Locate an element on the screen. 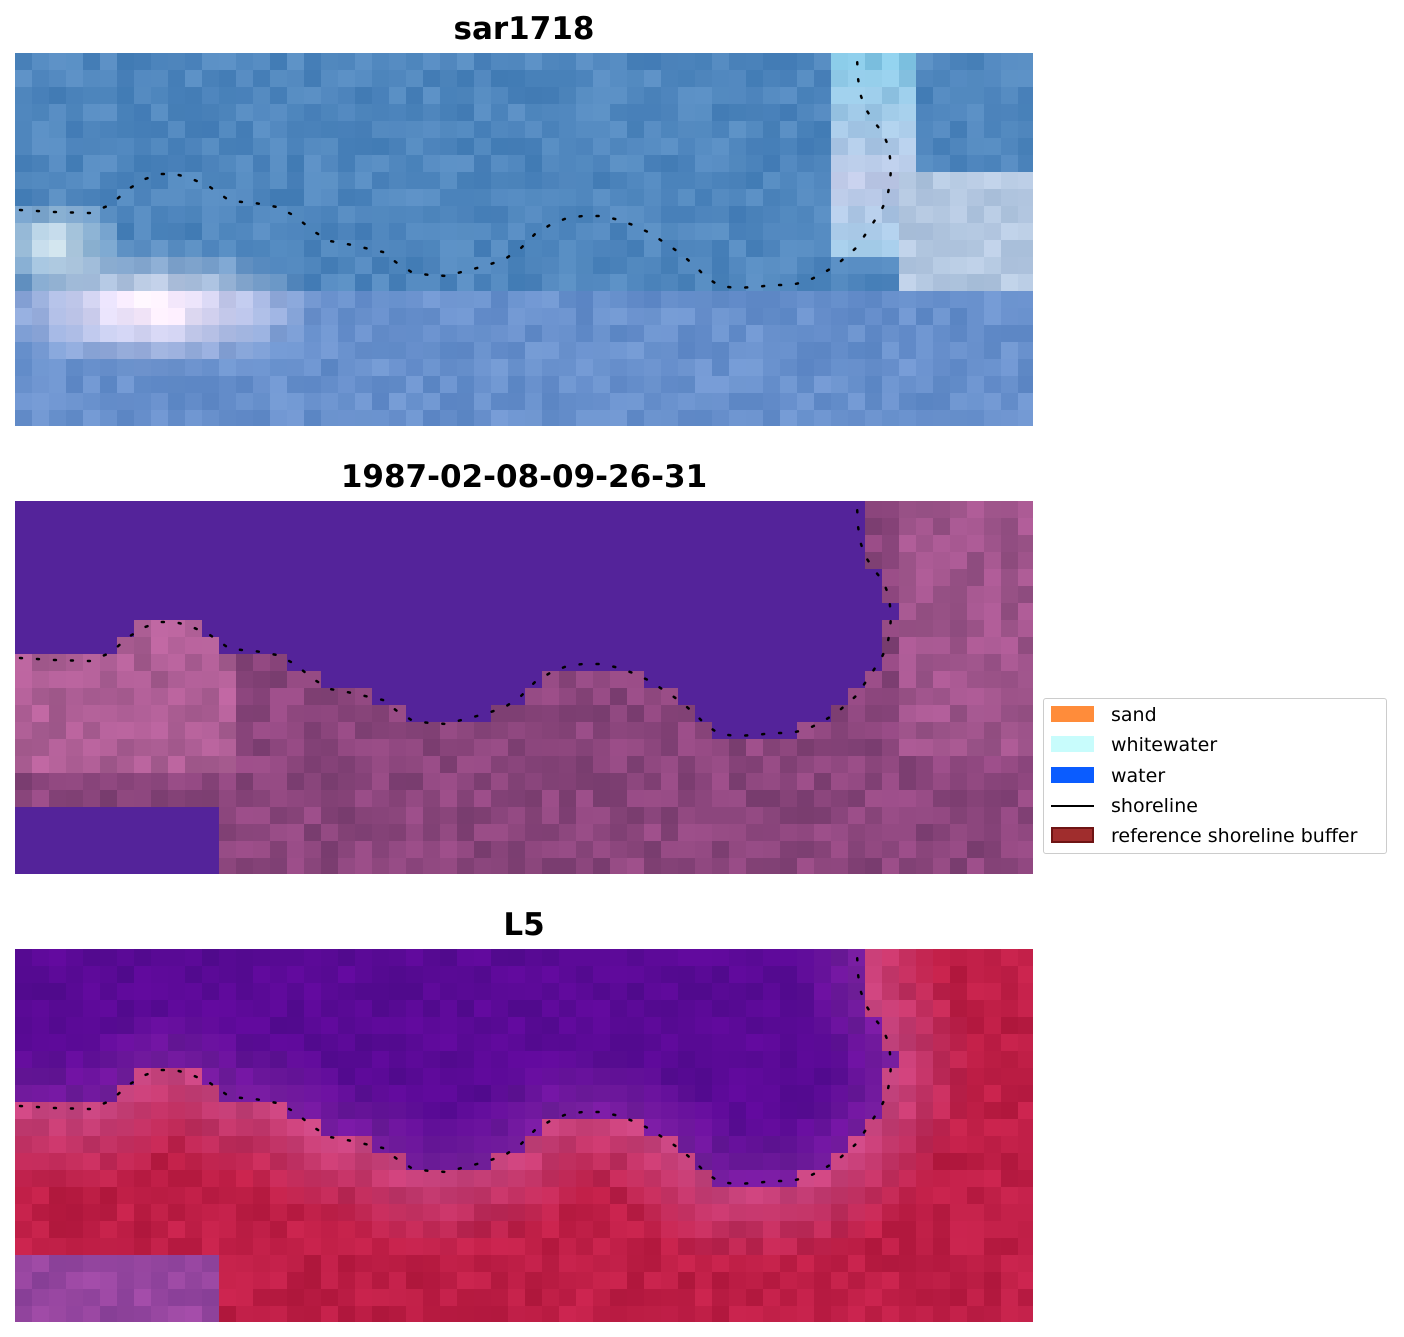 The image size is (1404, 1337). sand-swatch is located at coordinates (1072, 714).